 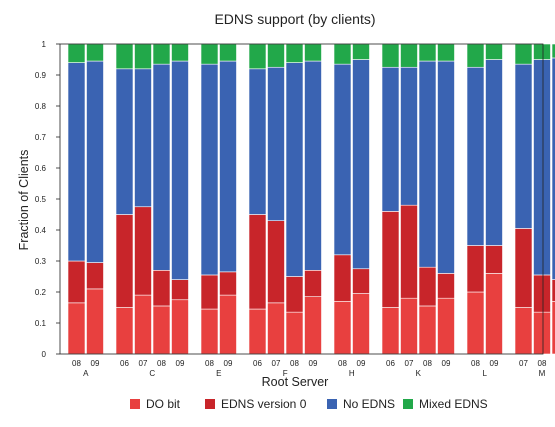 What do you see at coordinates (24, 200) in the screenshot?
I see `y-axis-label: Fraction of Clients` at bounding box center [24, 200].